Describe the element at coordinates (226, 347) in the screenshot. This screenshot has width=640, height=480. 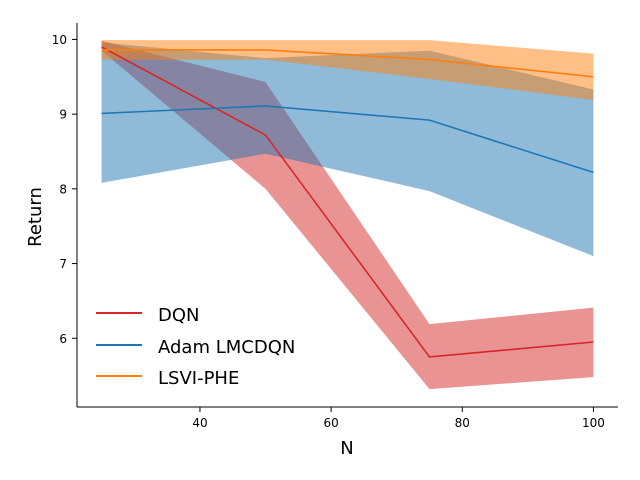
I see `legend-label-adam-lmcdqn: Adam LMCDQN` at that location.